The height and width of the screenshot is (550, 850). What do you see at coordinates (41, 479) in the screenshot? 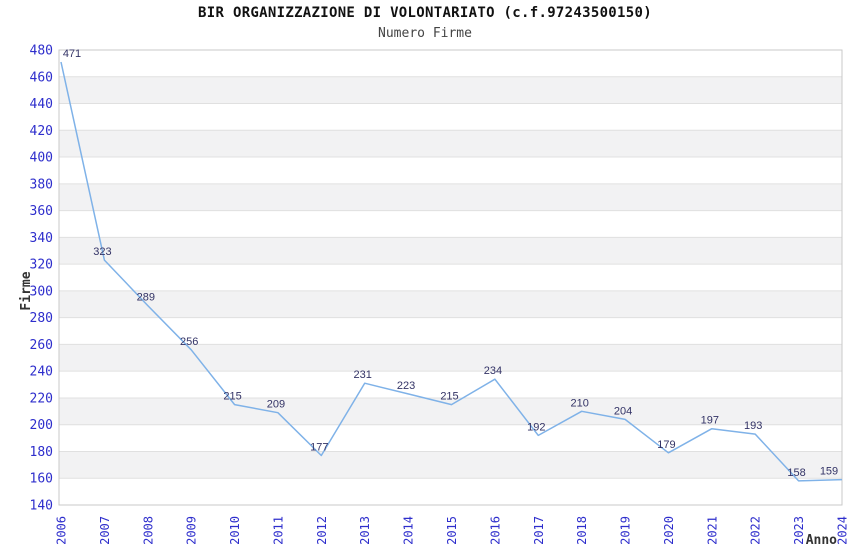
I see `y-tick-160: 160` at bounding box center [41, 479].